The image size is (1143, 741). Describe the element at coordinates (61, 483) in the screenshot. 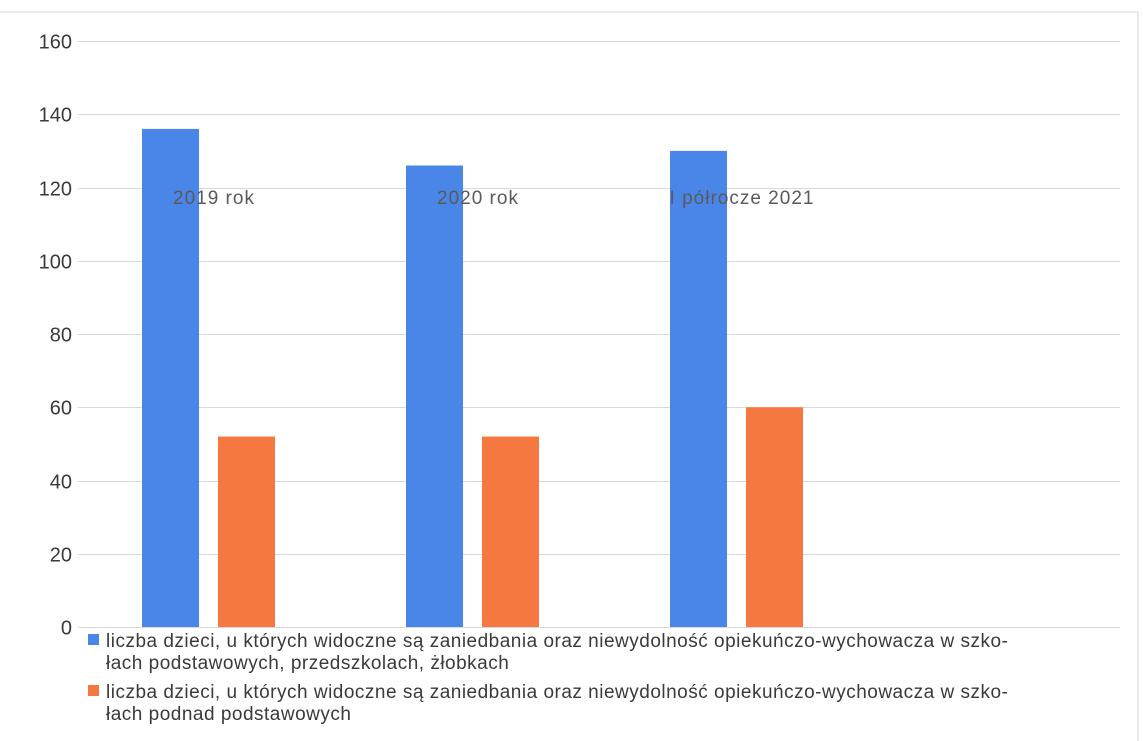

I see `y-tick-label-40: 40` at that location.